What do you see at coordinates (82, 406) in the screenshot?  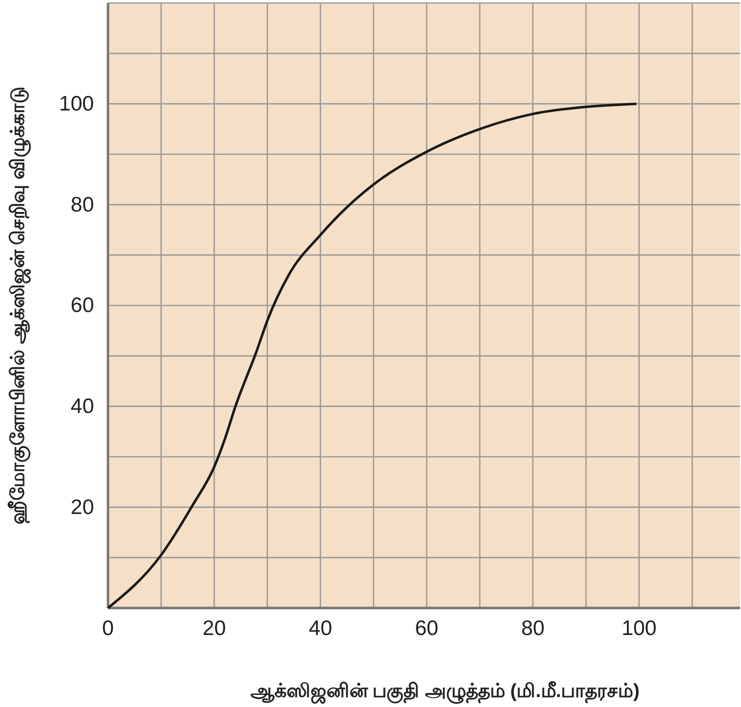 I see `y-tick-label: 40` at bounding box center [82, 406].